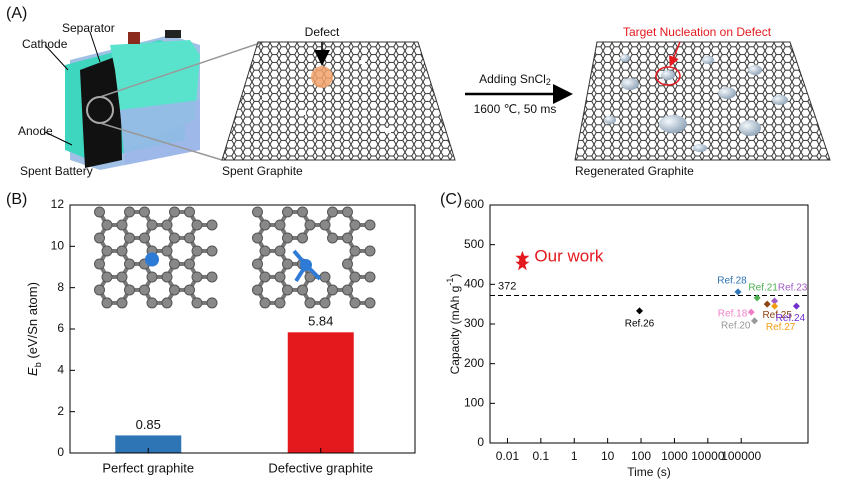  I want to click on legend-label: Ref.20, so click(736, 325).